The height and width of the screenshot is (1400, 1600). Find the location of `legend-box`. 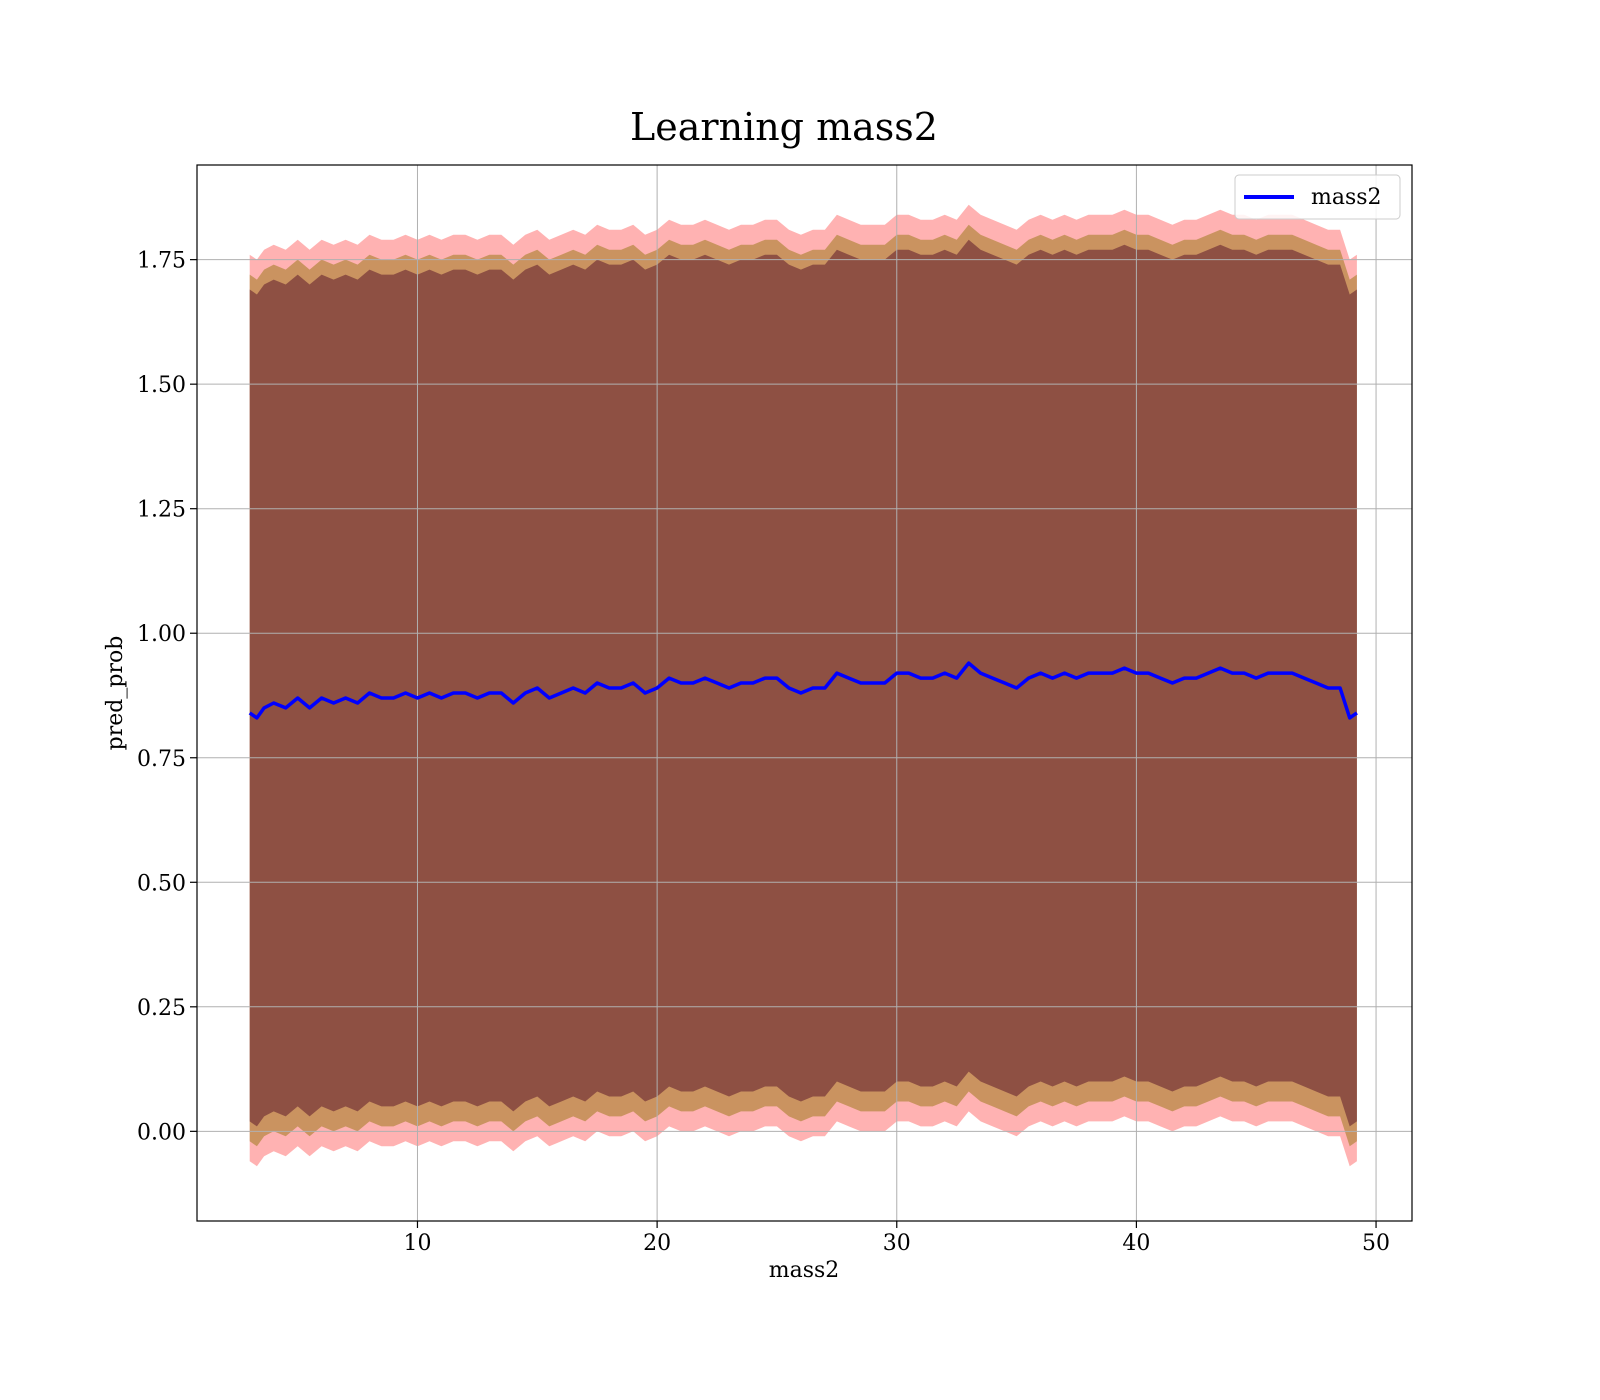

legend-box is located at coordinates (1317, 197).